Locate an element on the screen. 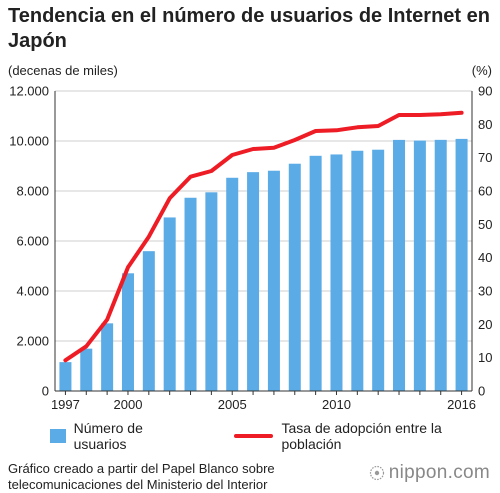  y-right-tick-label: 80 is located at coordinates (485, 124).